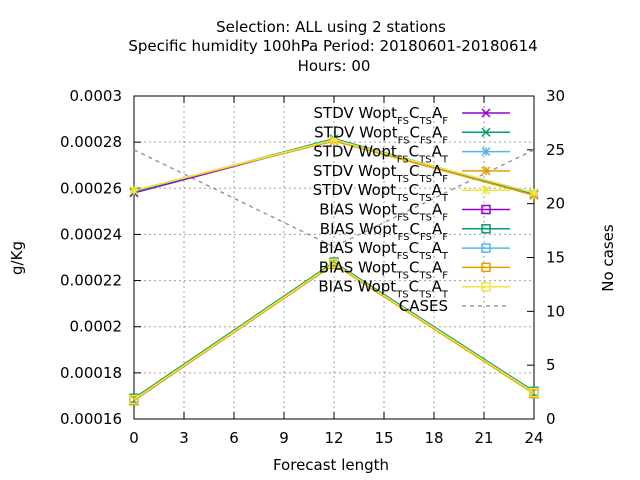  I want to click on y2-tick-label: 30, so click(555, 96).